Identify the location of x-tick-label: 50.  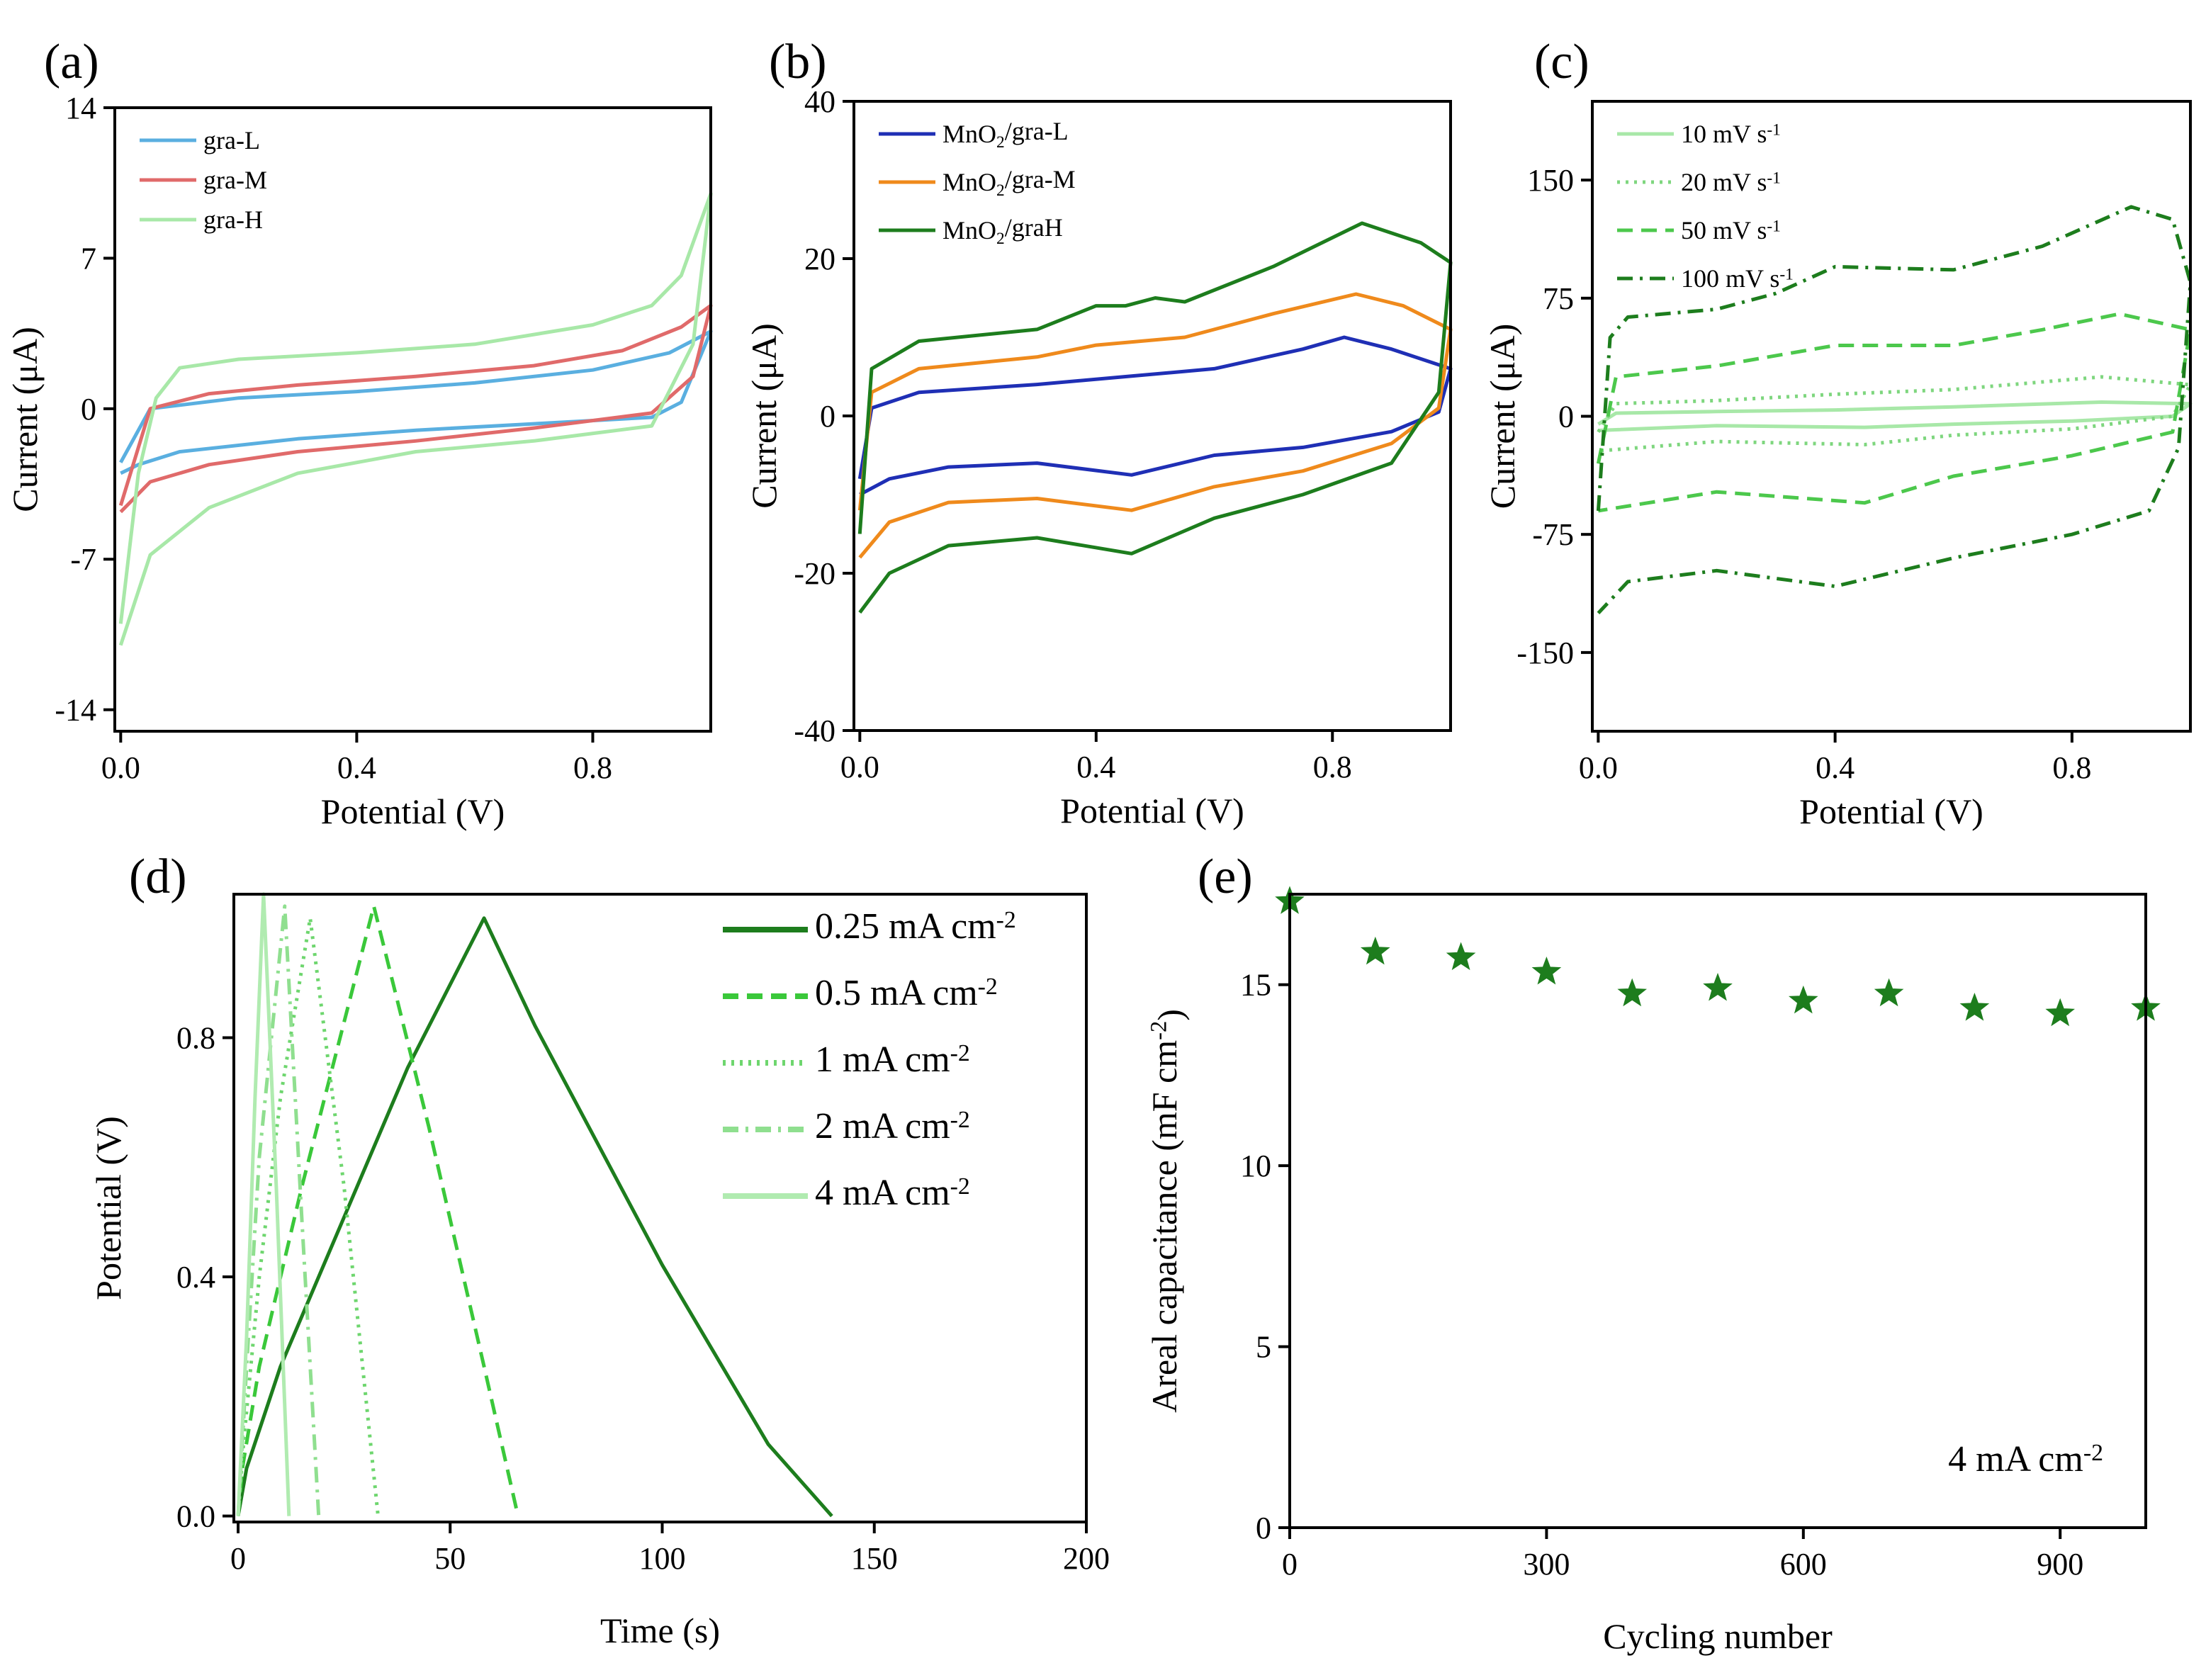
(450, 1559).